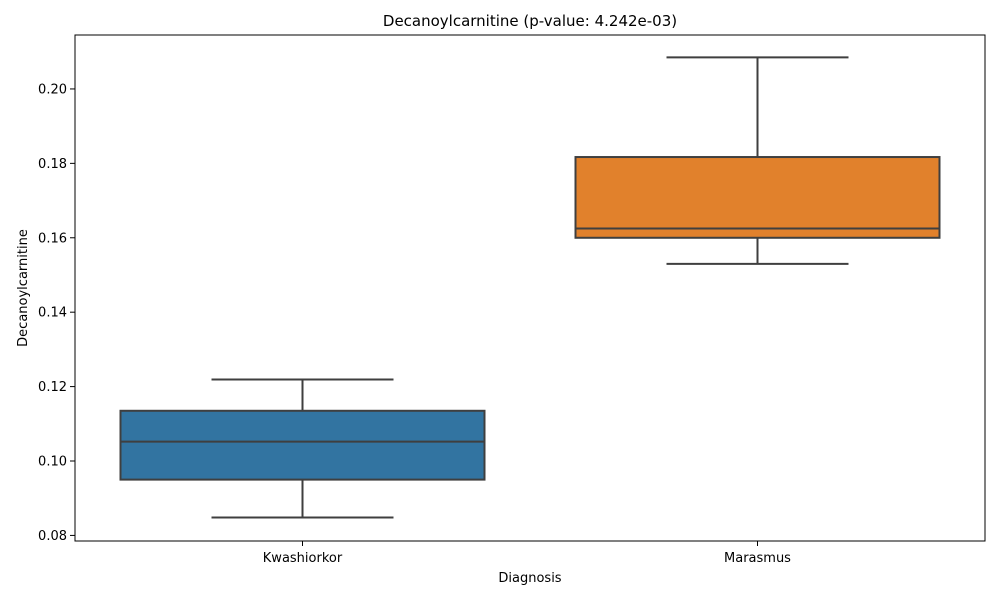 Image resolution: width=1000 pixels, height=600 pixels. I want to click on y-axis-label: Decanoylcarnitine, so click(23, 288).